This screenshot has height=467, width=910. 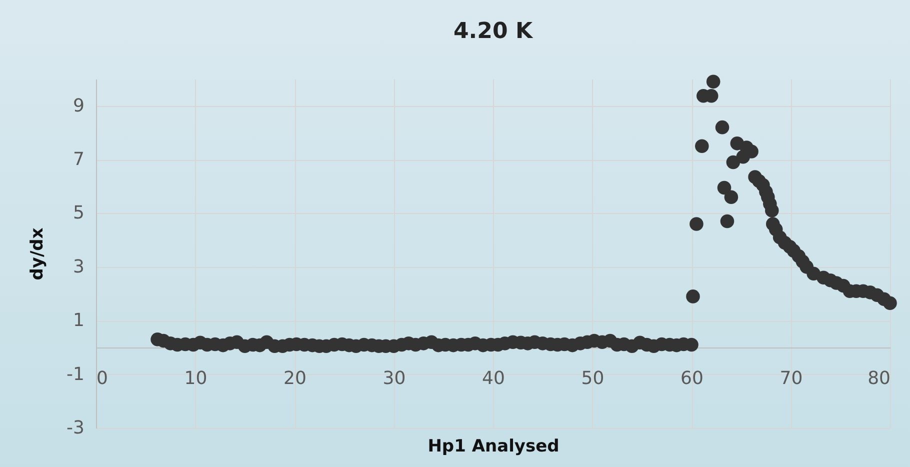 What do you see at coordinates (102, 378) in the screenshot?
I see `x-tick-label: 0` at bounding box center [102, 378].